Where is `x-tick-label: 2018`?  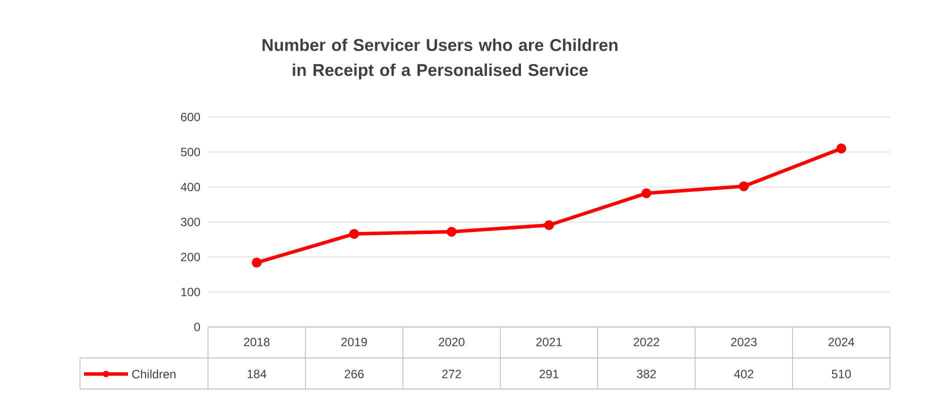
x-tick-label: 2018 is located at coordinates (257, 342).